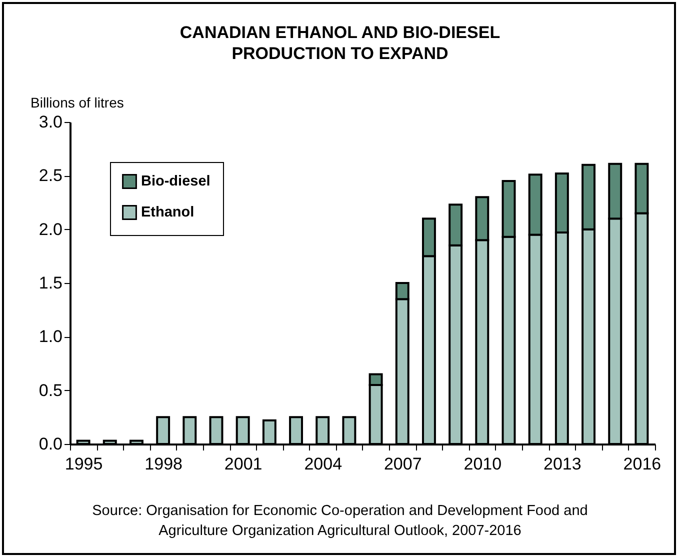 This screenshot has width=678, height=557. I want to click on x-tick-label: 1995, so click(83, 464).